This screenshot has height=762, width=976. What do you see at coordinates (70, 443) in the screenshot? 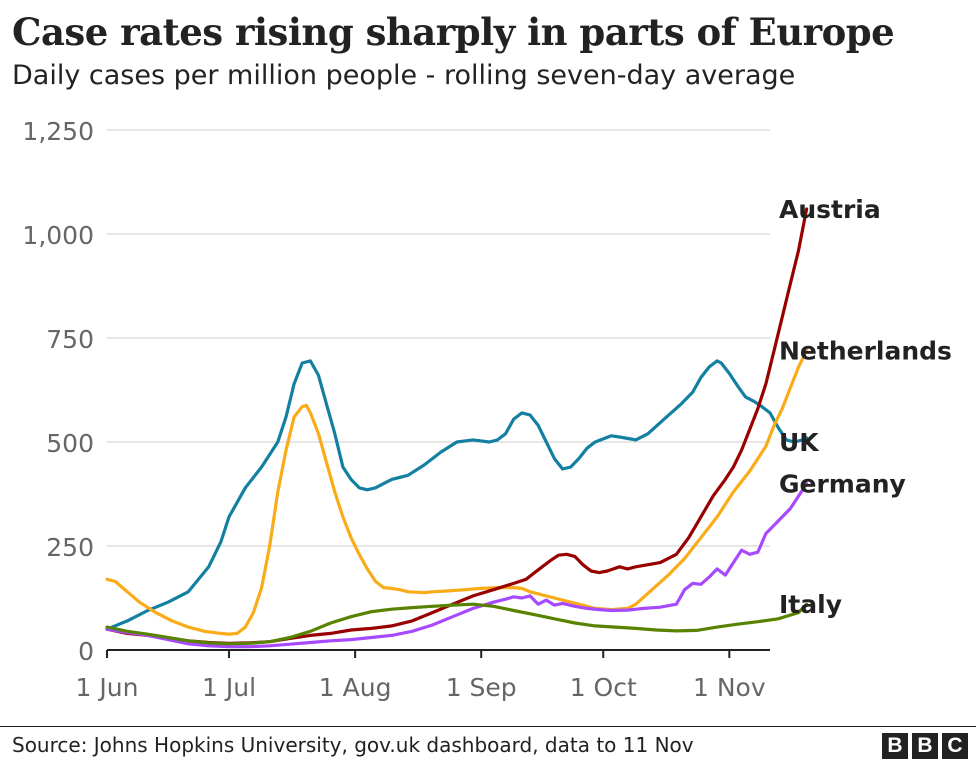
I see `y-tick-label-500: 500` at bounding box center [70, 443].